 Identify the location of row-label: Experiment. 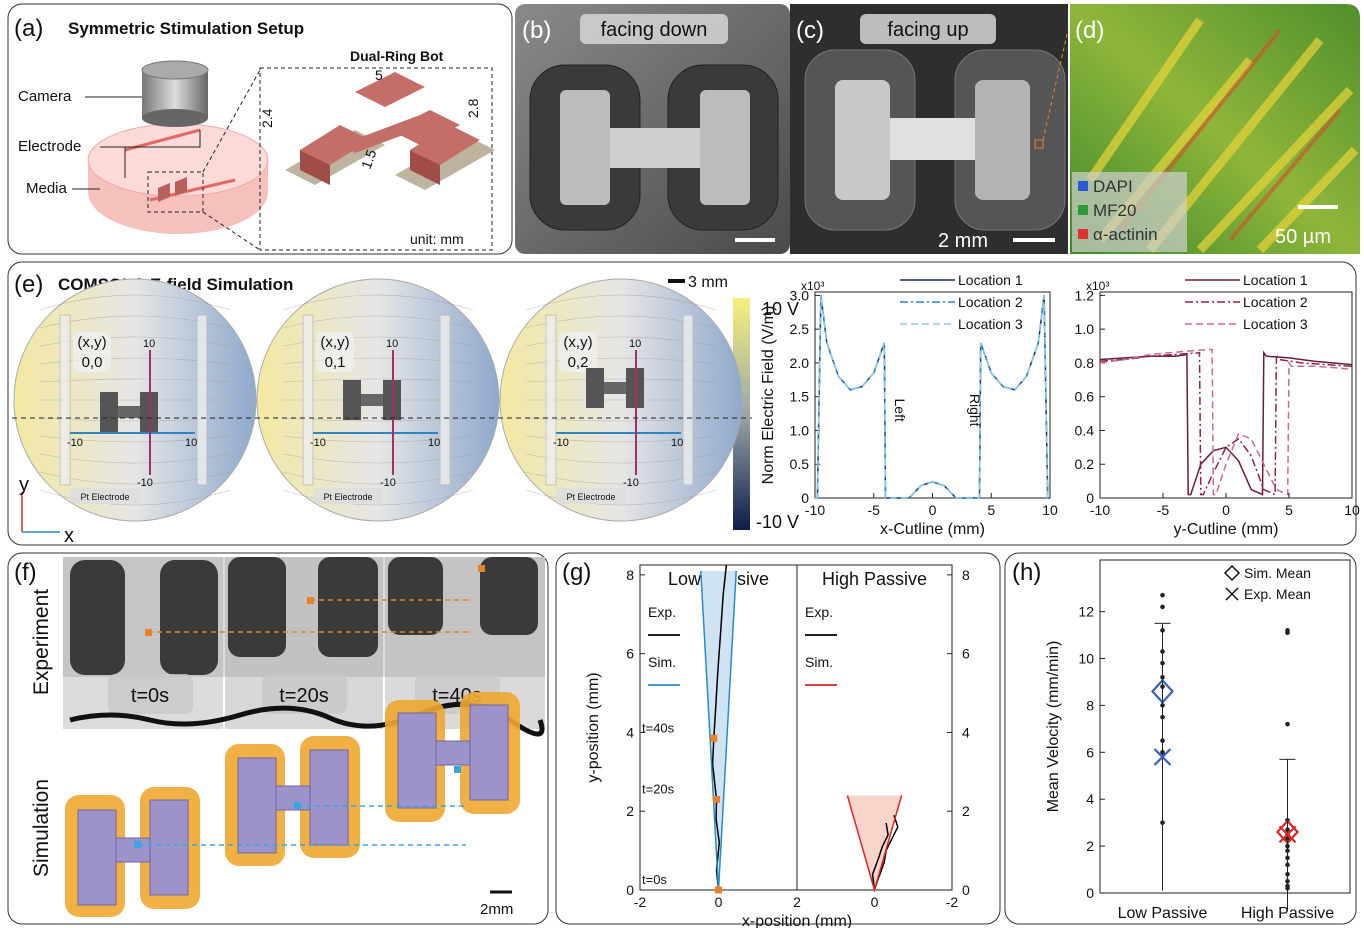
(41, 642).